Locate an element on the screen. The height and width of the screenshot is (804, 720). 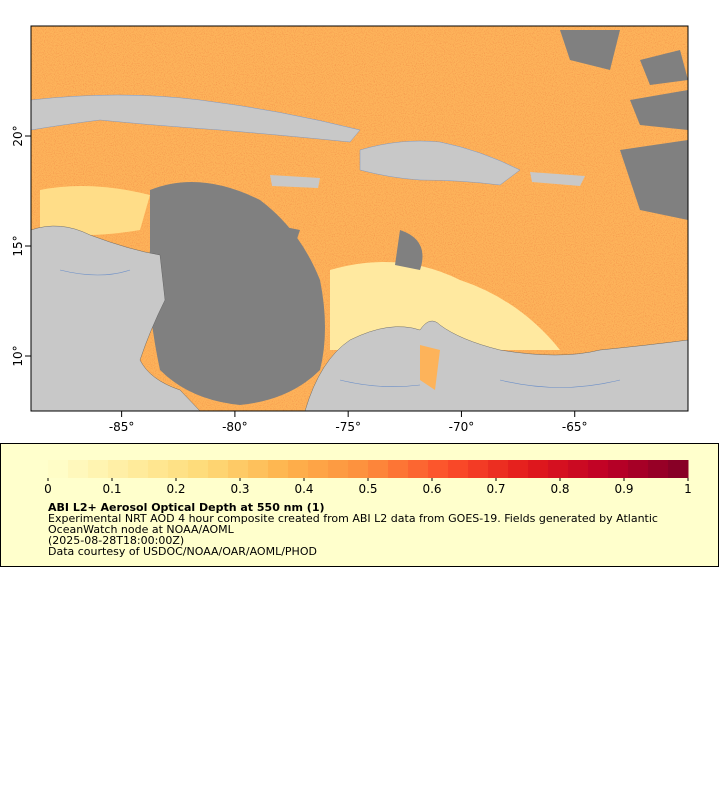
legend-line: OceanWatch node at NOAA/AOML is located at coordinates (141, 529).